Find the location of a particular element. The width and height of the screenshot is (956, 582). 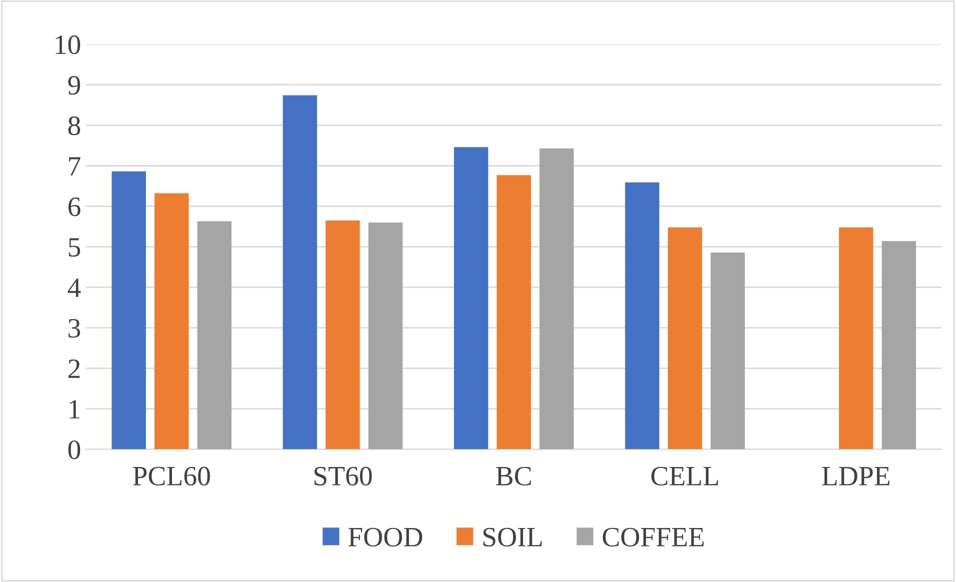

y-tick-label: 1 is located at coordinates (75, 409).